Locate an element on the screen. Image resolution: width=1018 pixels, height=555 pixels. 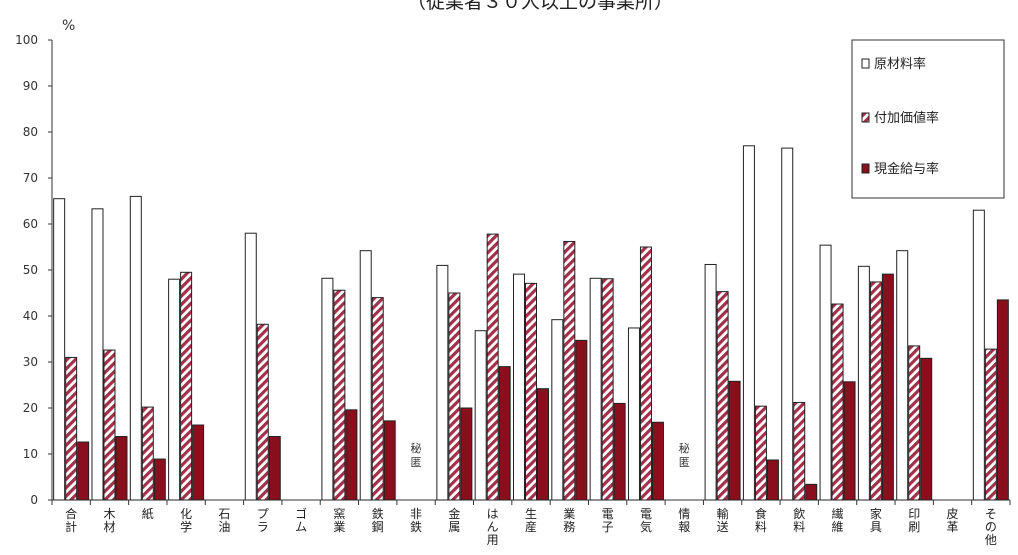
x-tick-label: 産 is located at coordinates (531, 526).